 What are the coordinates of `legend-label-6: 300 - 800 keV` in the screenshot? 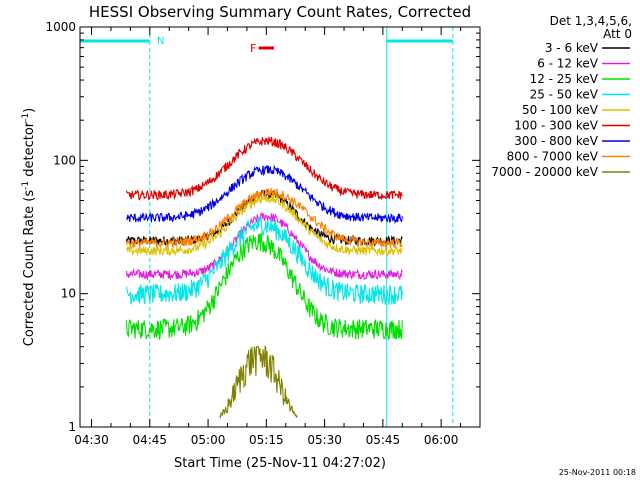 It's located at (556, 141).